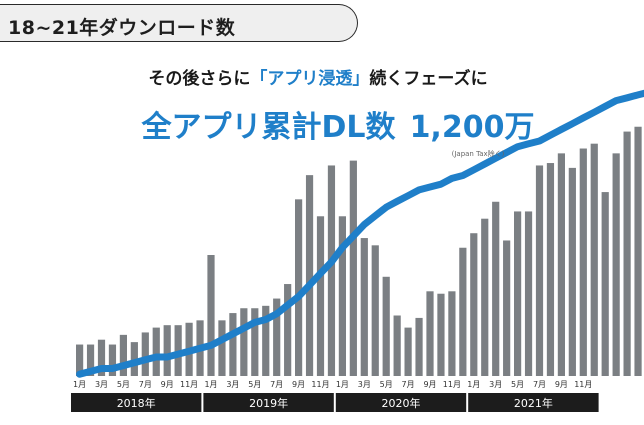  I want to click on header-title: 18~21年ダウンロード数, so click(122, 28).